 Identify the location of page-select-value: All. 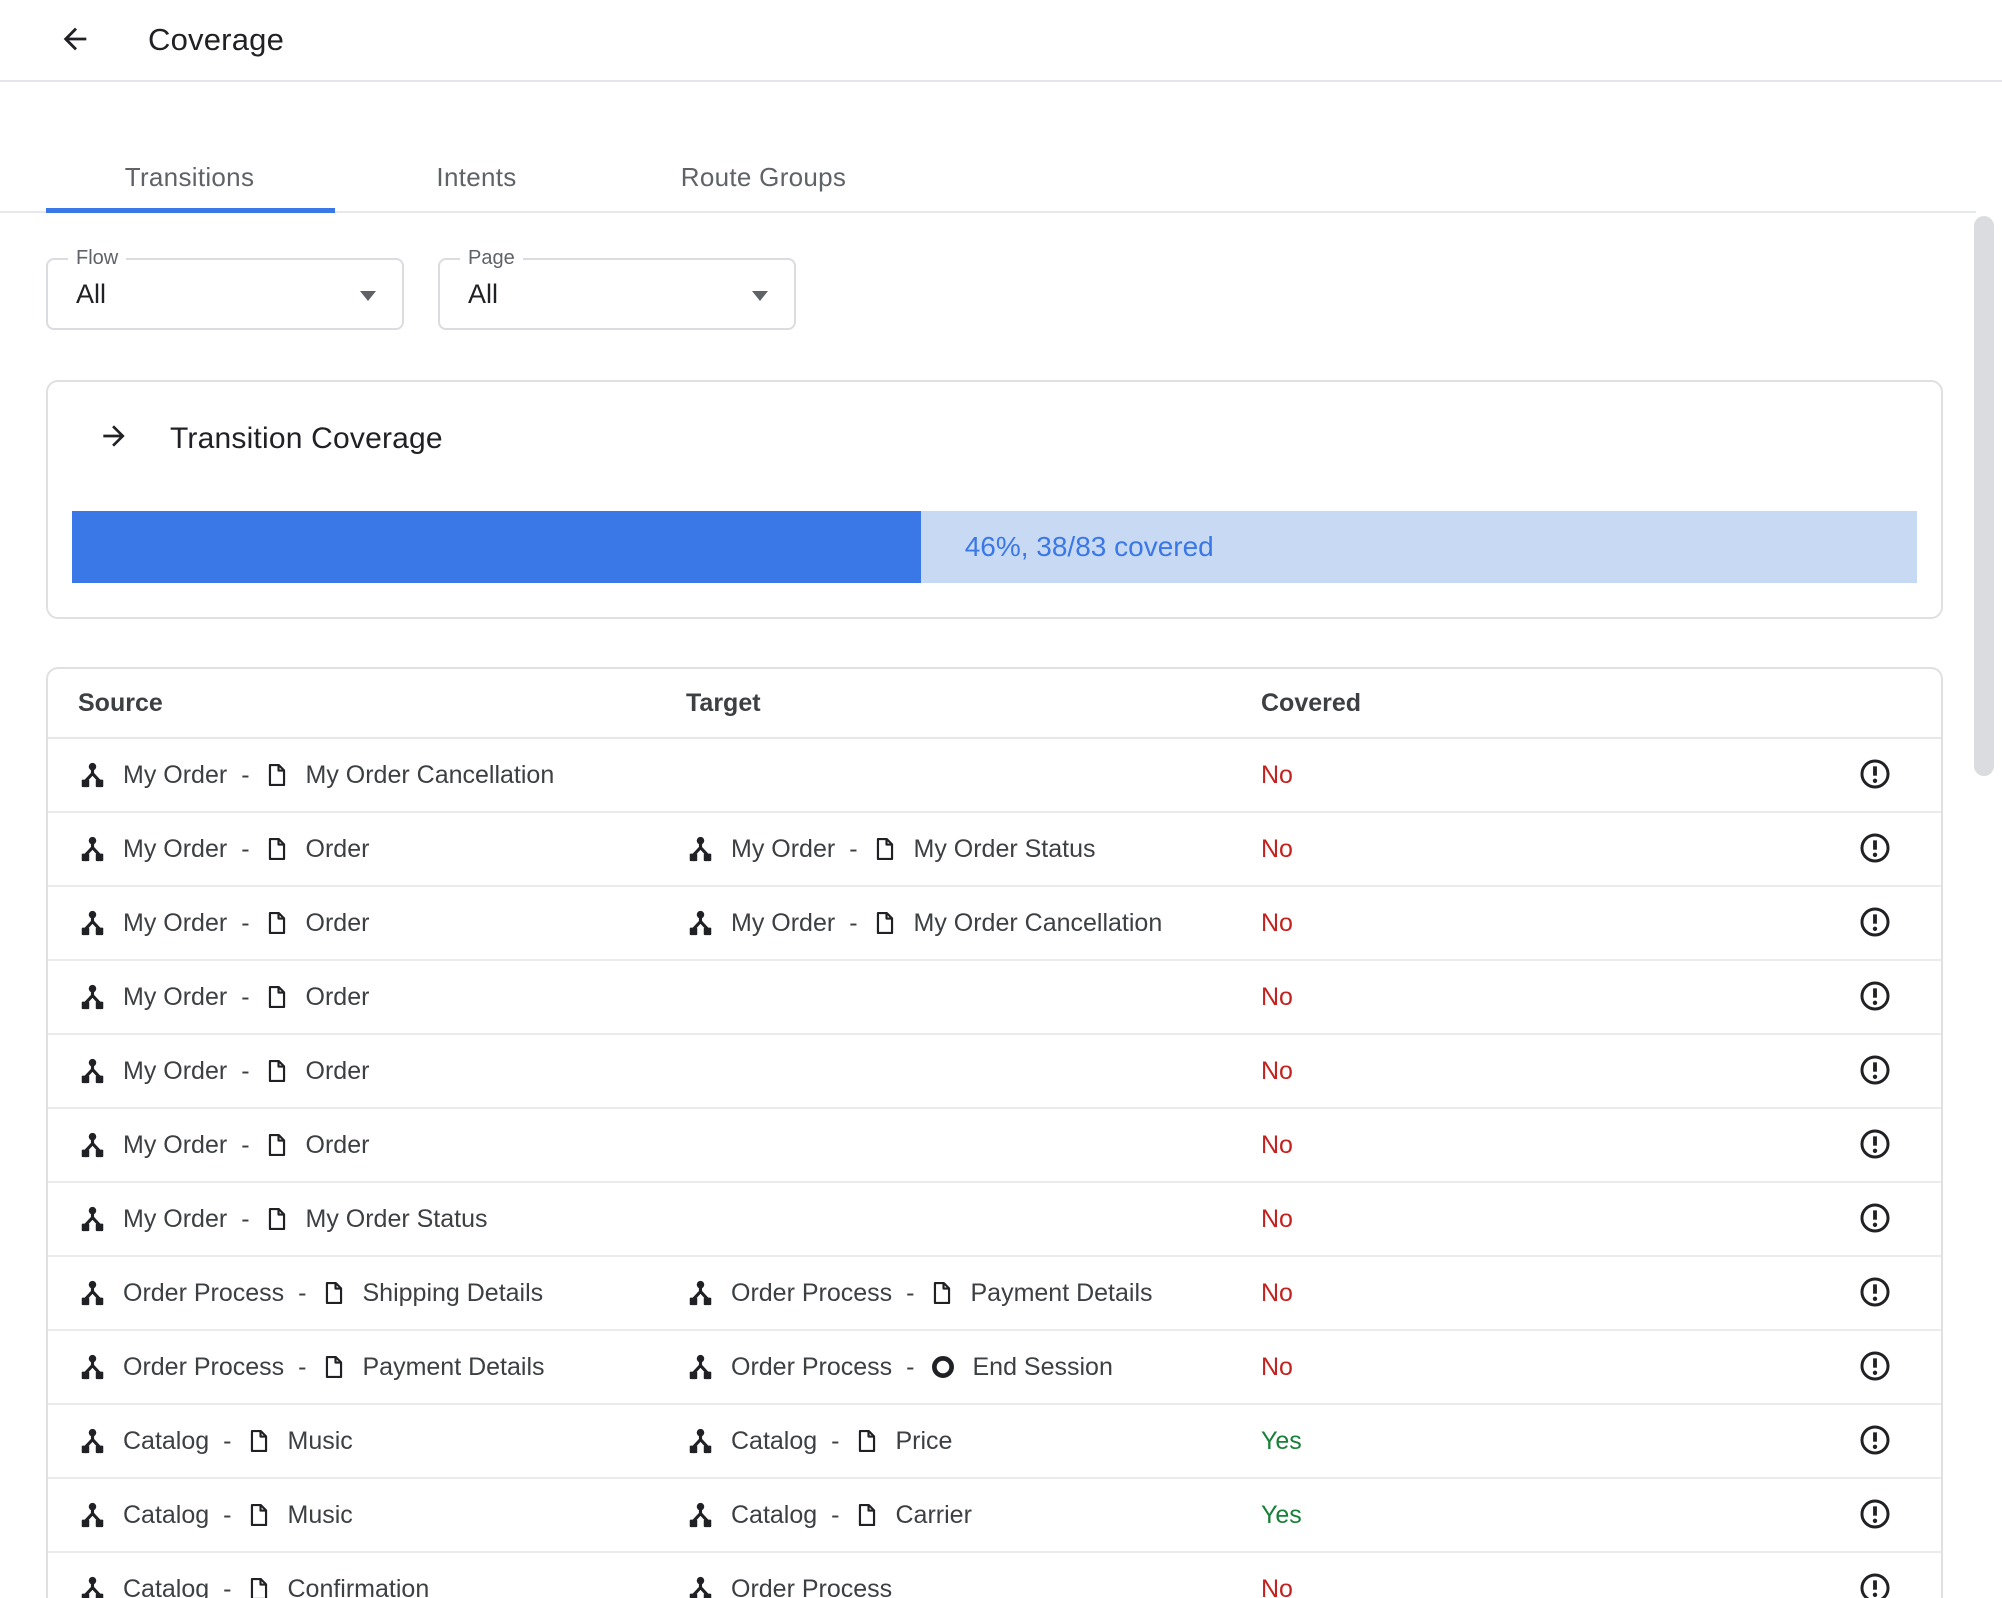
(483, 294).